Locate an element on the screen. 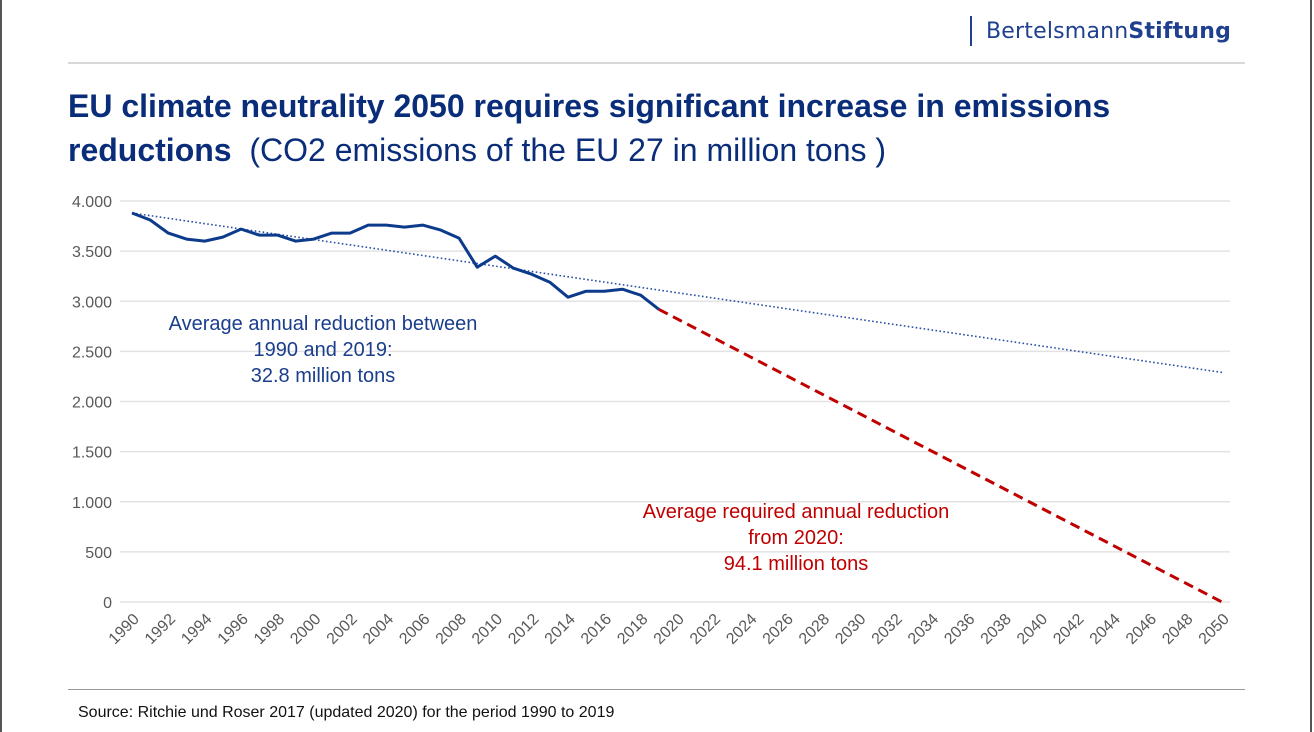  footer-divider is located at coordinates (656, 689).